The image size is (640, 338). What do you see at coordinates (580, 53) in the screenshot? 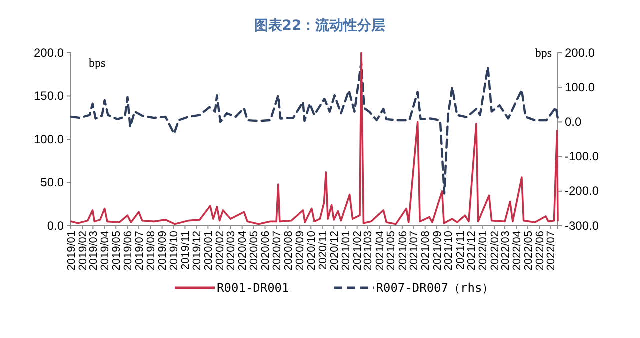
I see `y2-tick-label: 200.0` at bounding box center [580, 53].